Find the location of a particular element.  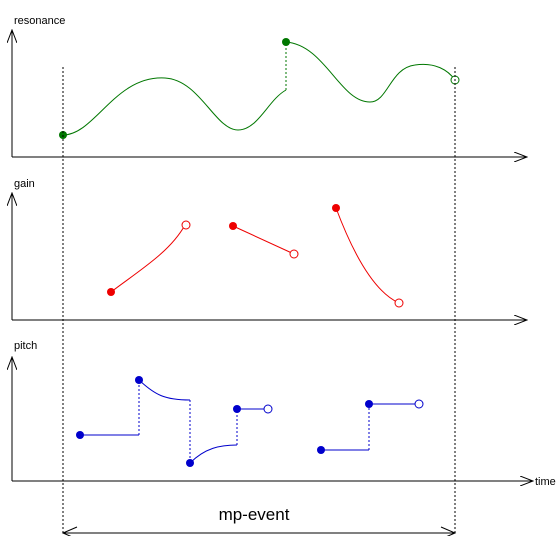

pitch-point-5-open is located at coordinates (268, 409).